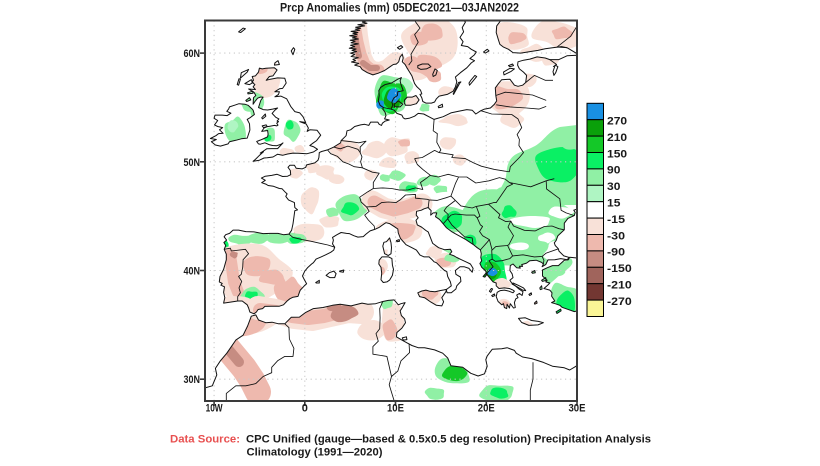 Image resolution: width=820 pixels, height=466 pixels. What do you see at coordinates (613, 187) in the screenshot?
I see `svg-text: 30` at bounding box center [613, 187].